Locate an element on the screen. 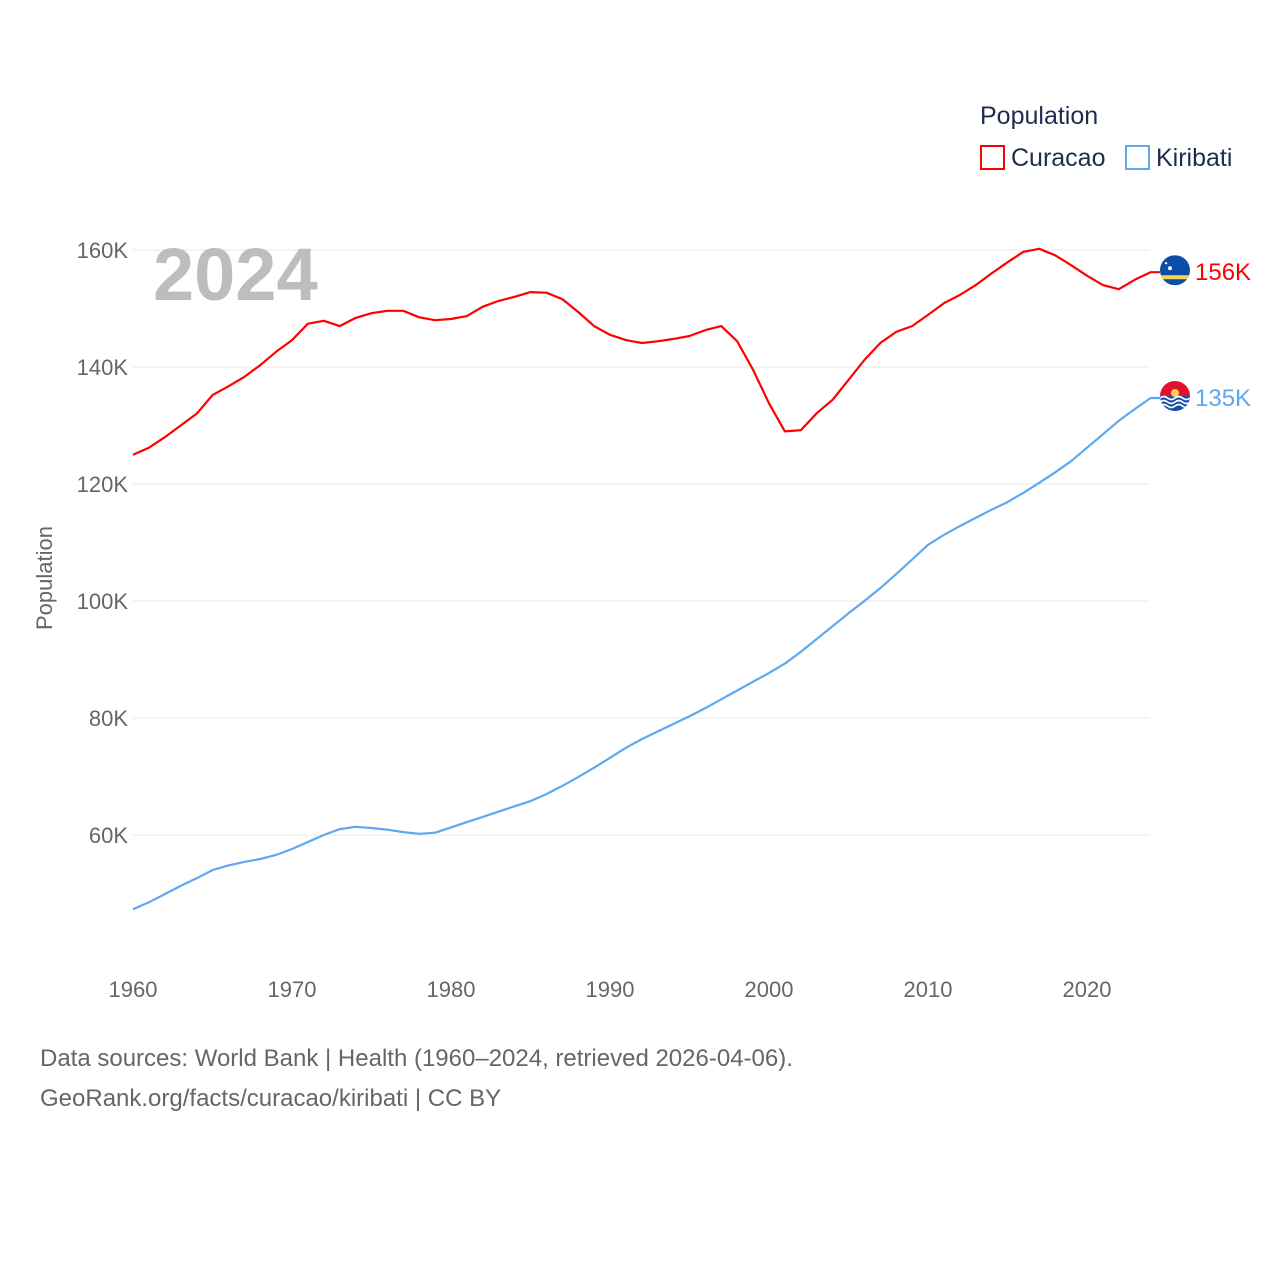 This screenshot has width=1280, height=1280. kiribati-flag-icon is located at coordinates (1175, 396).